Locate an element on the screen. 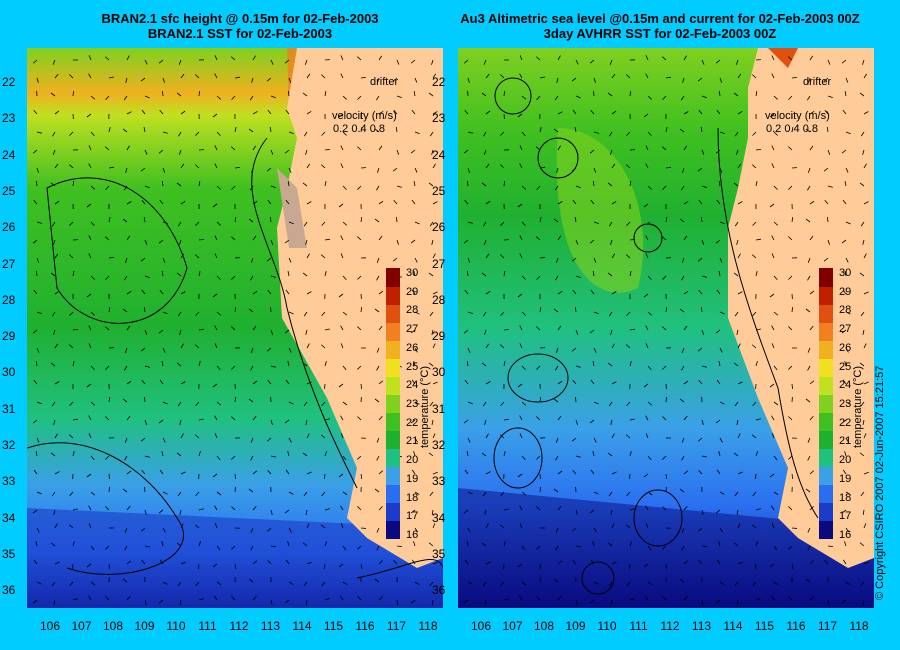 This screenshot has height=650, width=900. velocity-label-right: velocity (m/s) is located at coordinates (797, 116).